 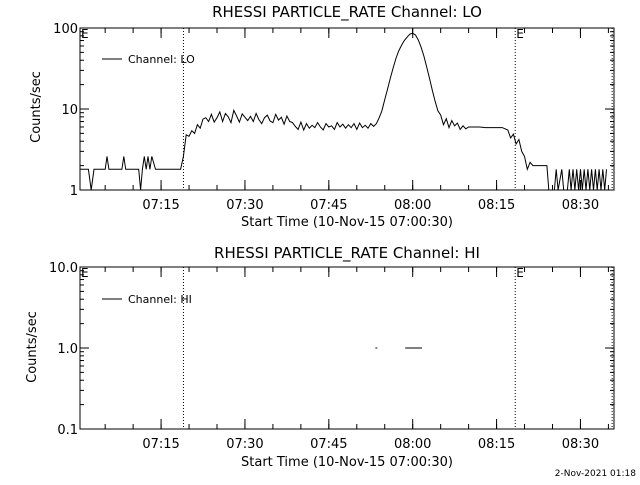 What do you see at coordinates (67, 349) in the screenshot?
I see `y-tick-label: 1.0` at bounding box center [67, 349].